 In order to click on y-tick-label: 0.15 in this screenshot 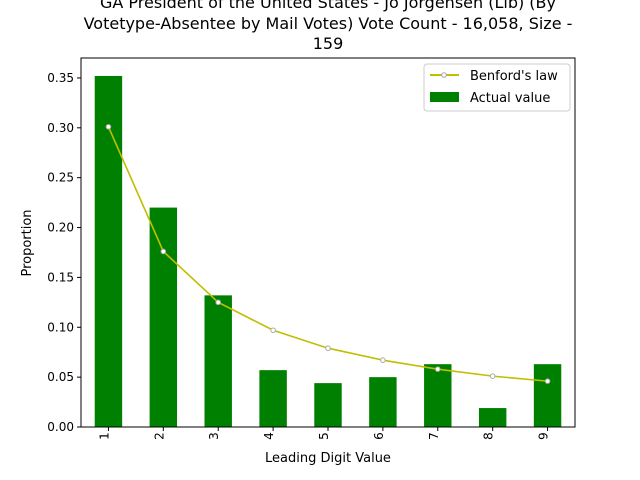, I will do `click(60, 277)`.